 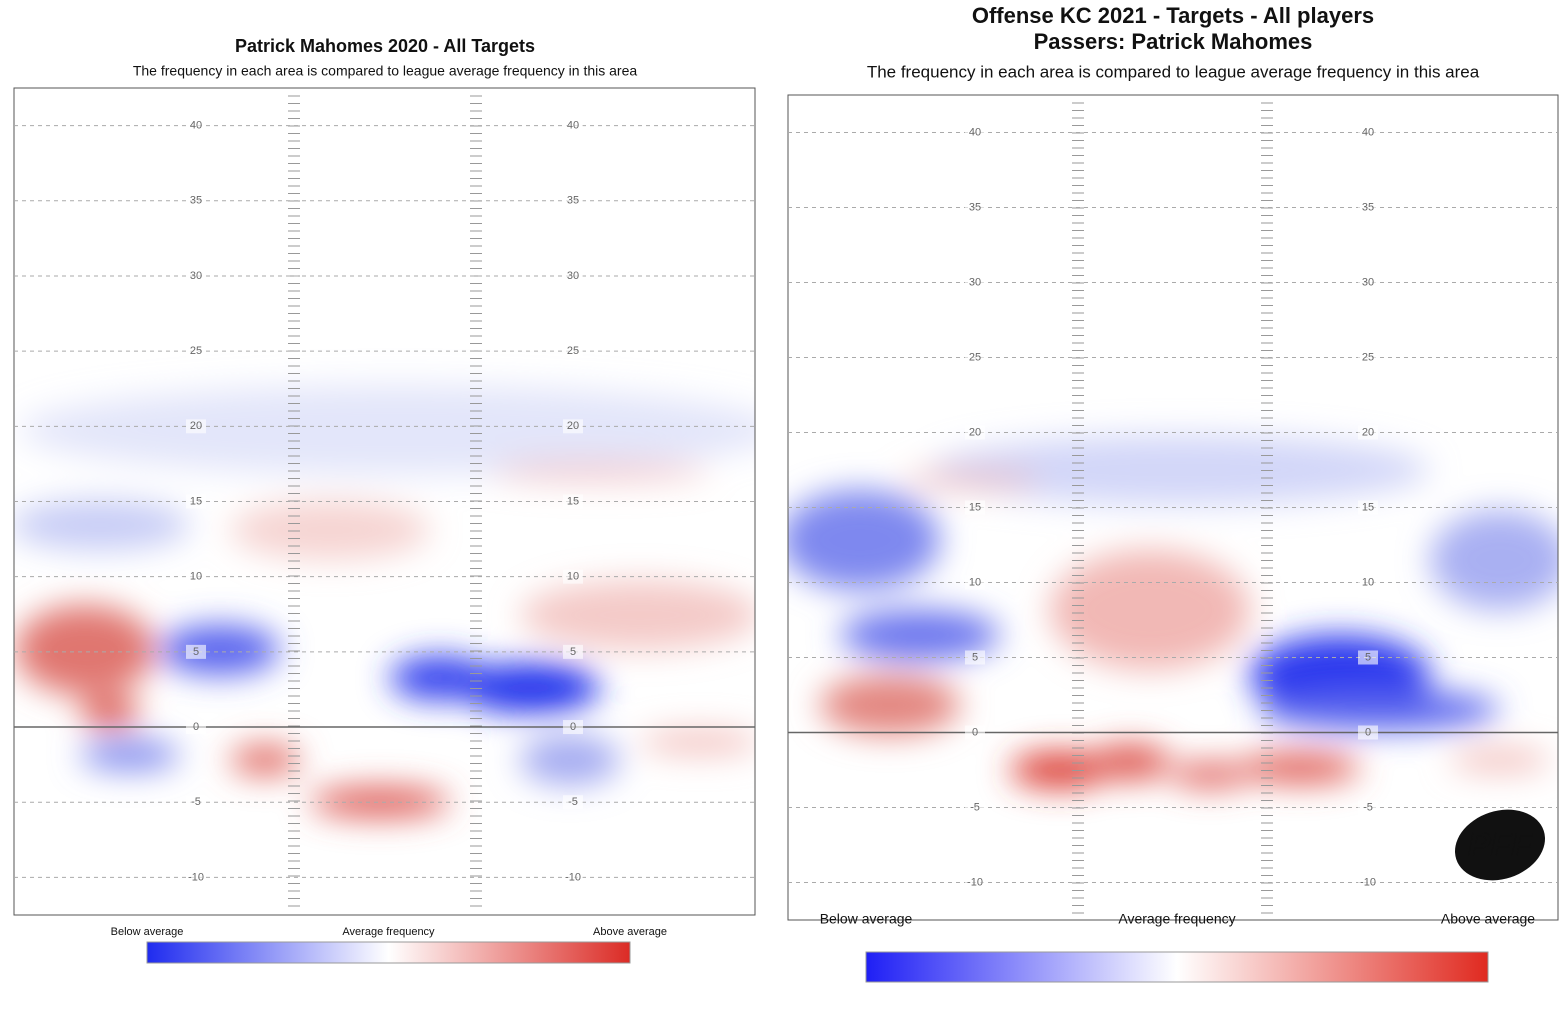 I want to click on logo: PFF, so click(x=1500, y=845).